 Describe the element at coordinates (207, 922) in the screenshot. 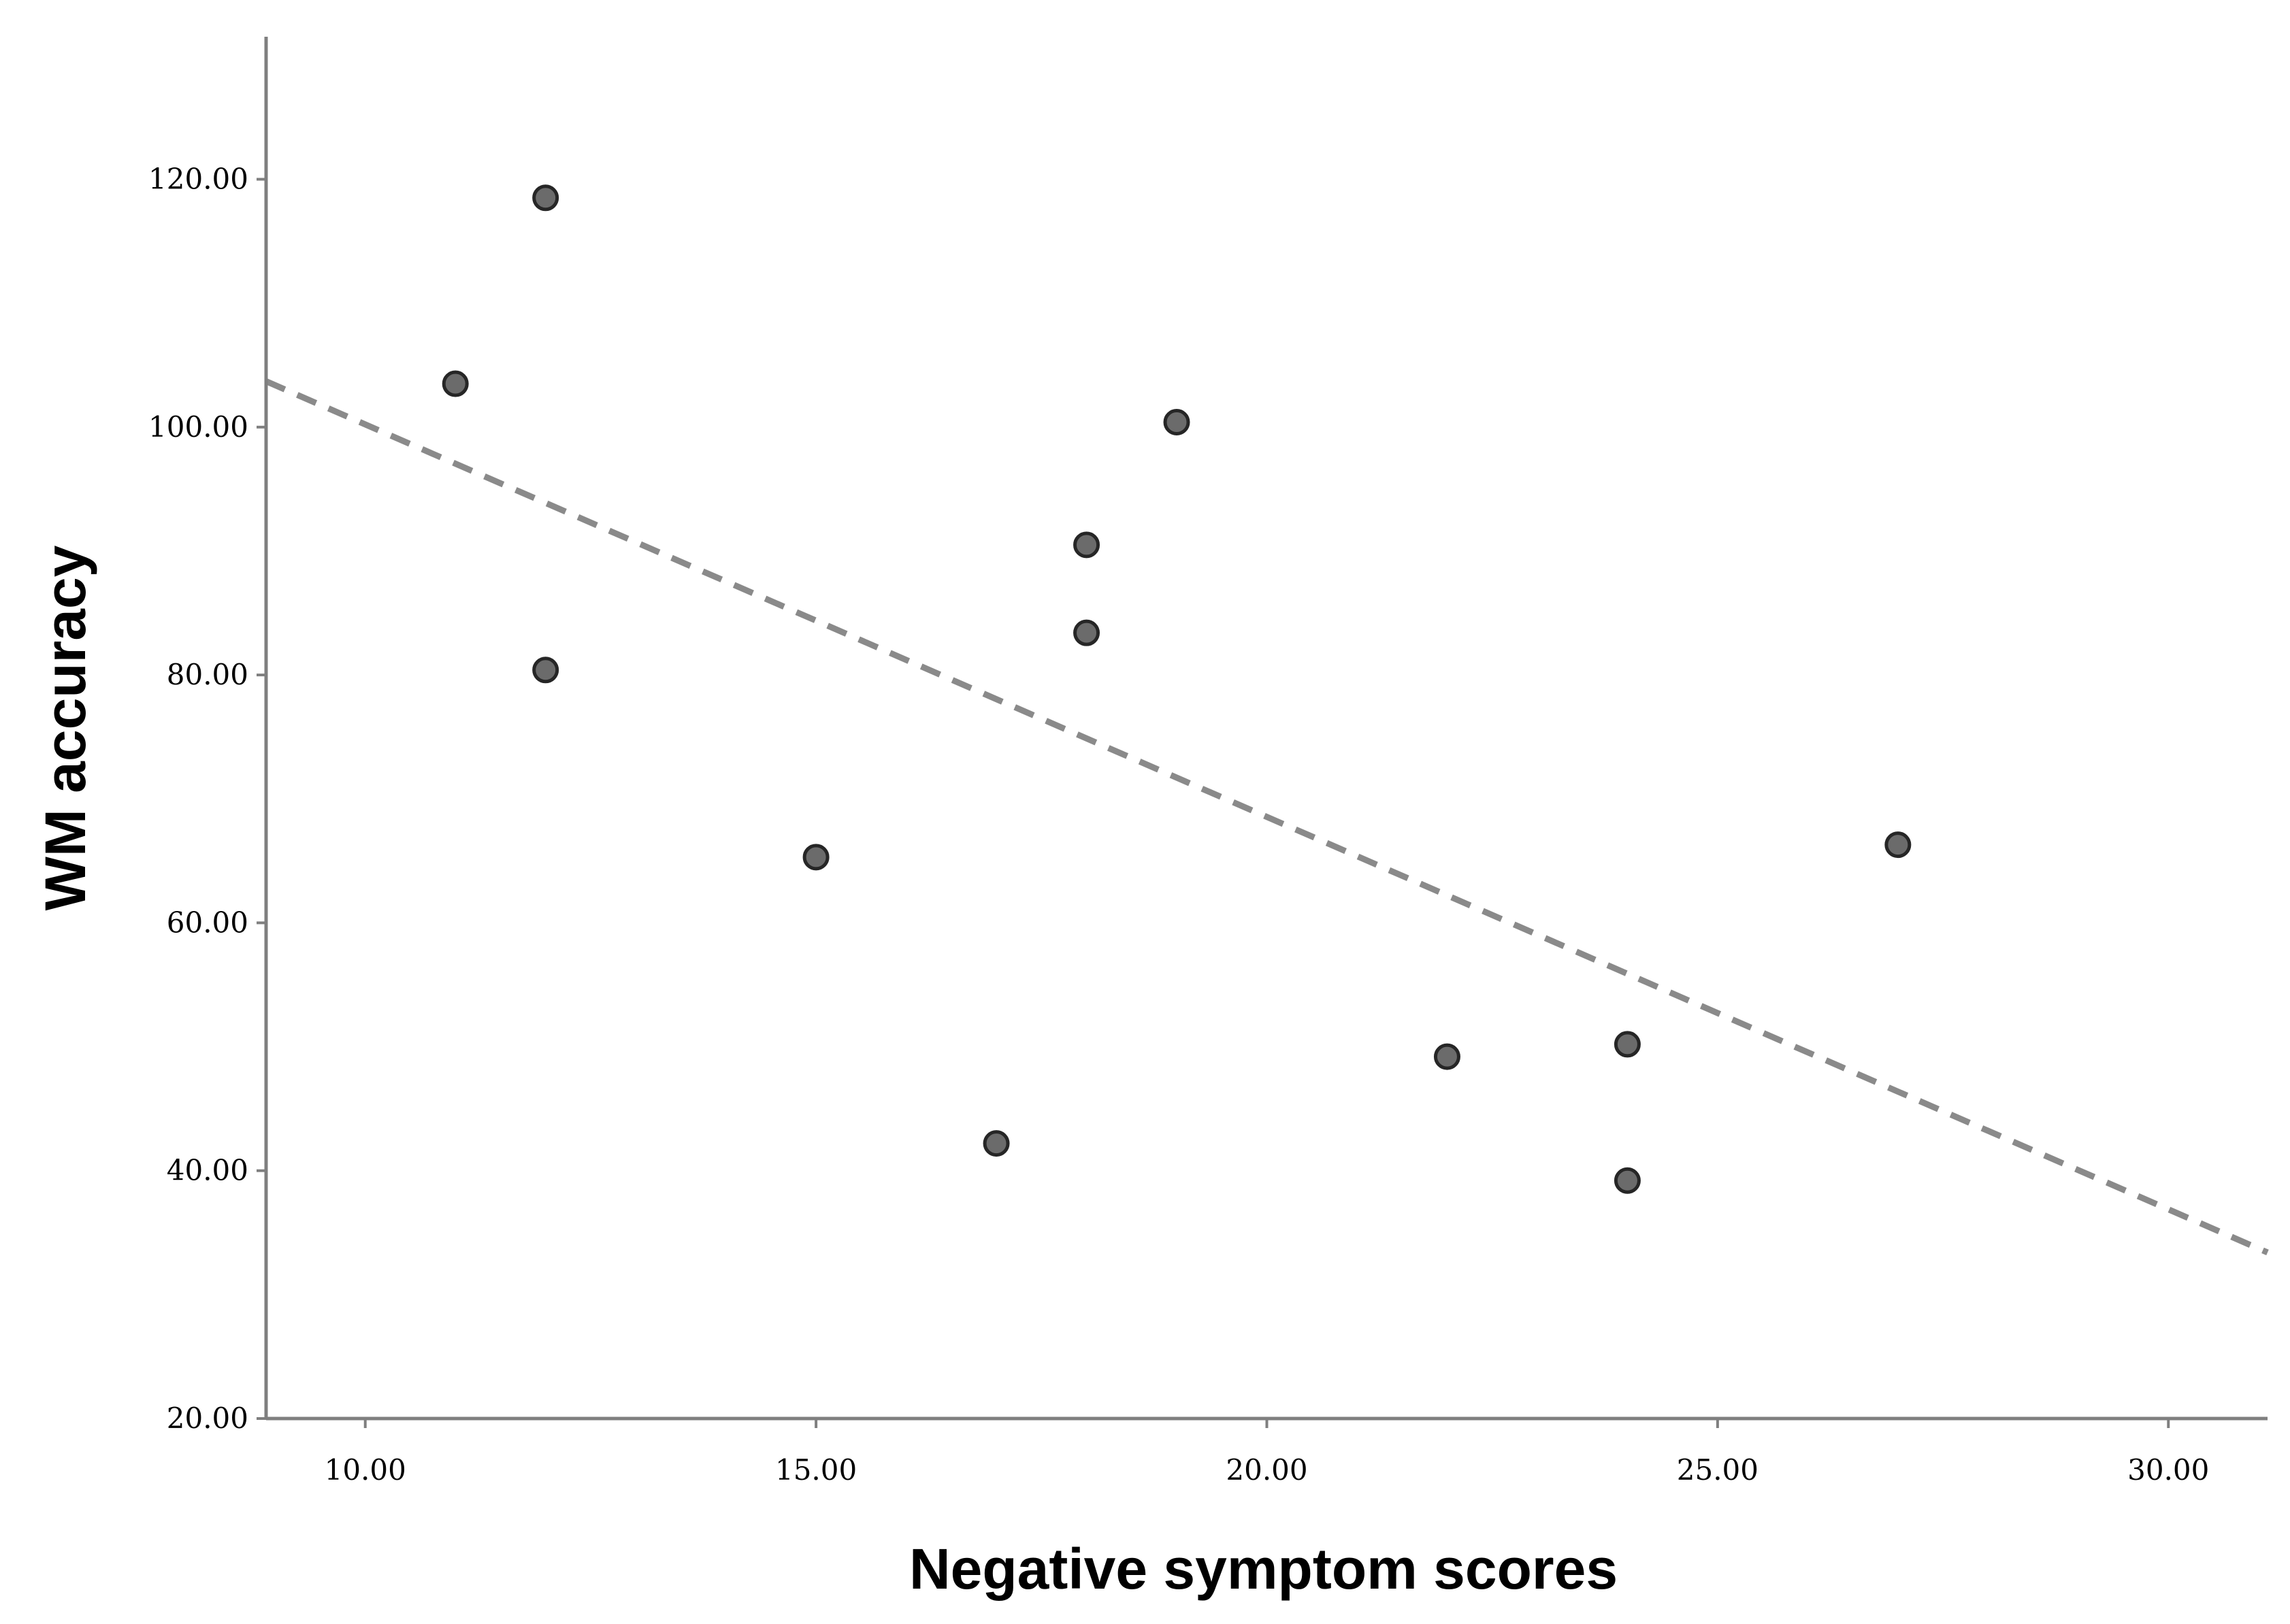

I see `y-tick-label: 60.00` at that location.